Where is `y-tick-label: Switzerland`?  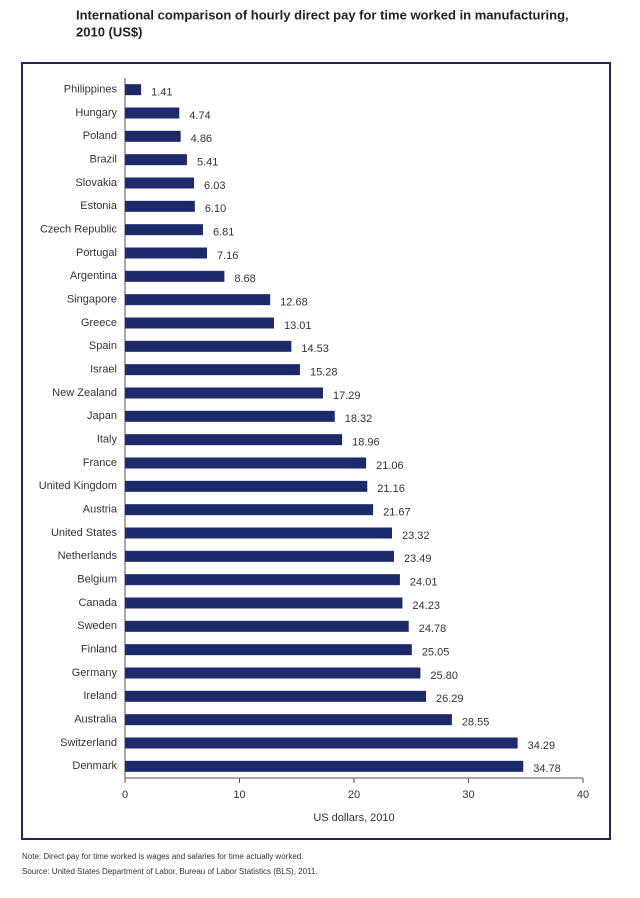
y-tick-label: Switzerland is located at coordinates (88, 743).